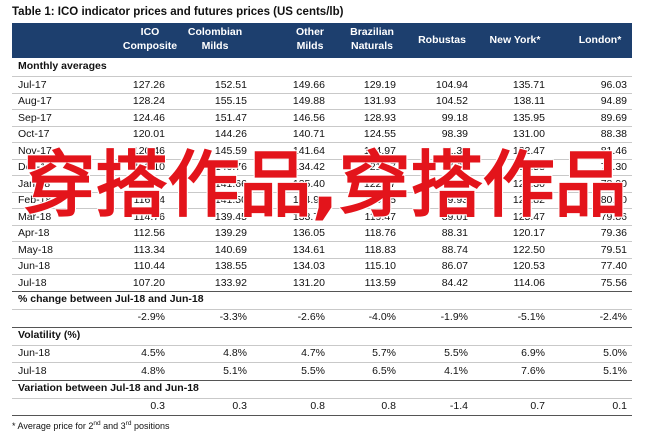 The height and width of the screenshot is (440, 648). Describe the element at coordinates (34, 183) in the screenshot. I see `row-label: Jan-18` at that location.